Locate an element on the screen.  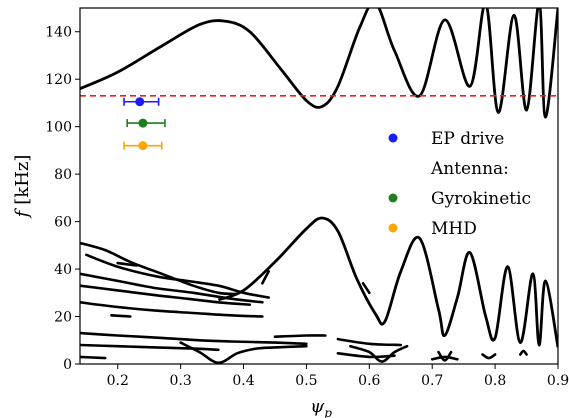
y-tick-label: 120 is located at coordinates (58, 80).